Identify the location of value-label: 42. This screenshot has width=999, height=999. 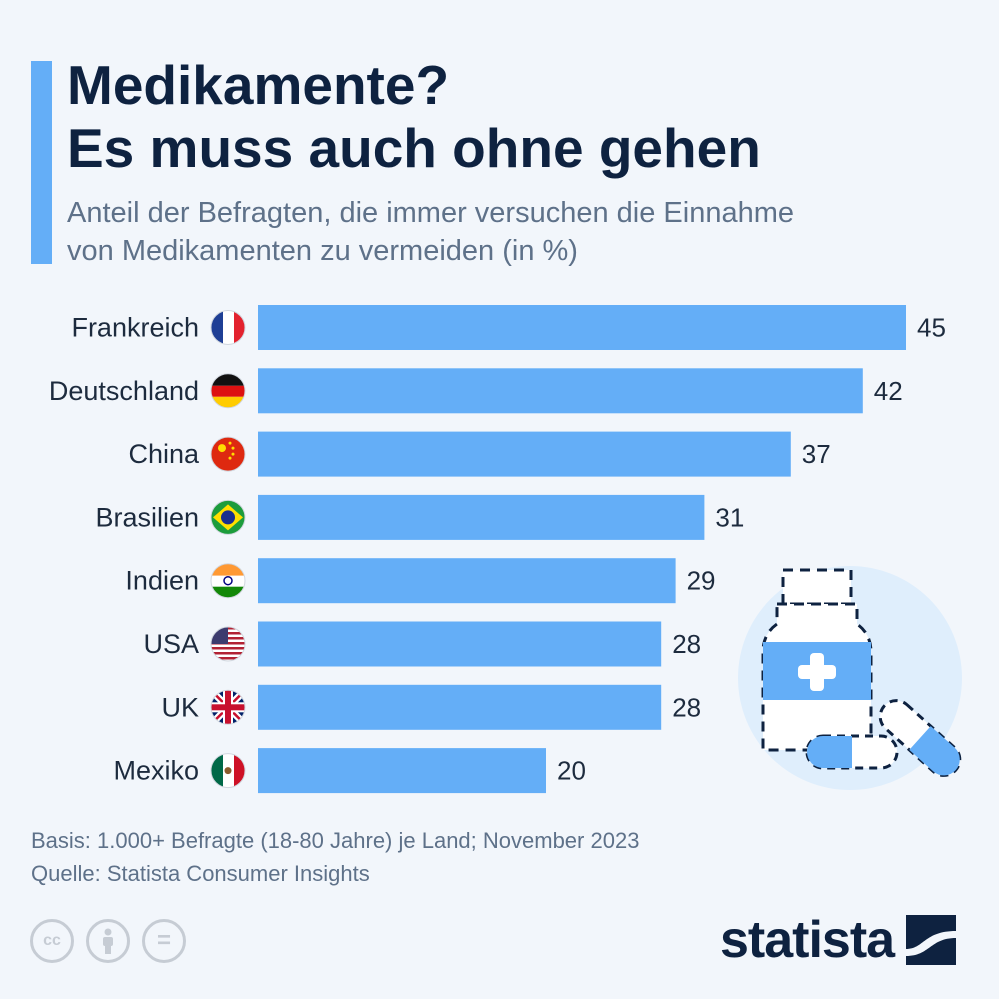
(888, 391).